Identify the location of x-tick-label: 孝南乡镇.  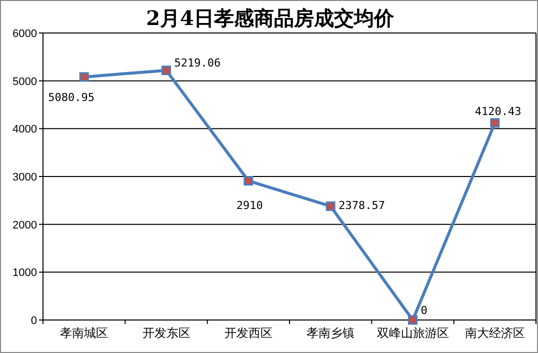
(330, 333).